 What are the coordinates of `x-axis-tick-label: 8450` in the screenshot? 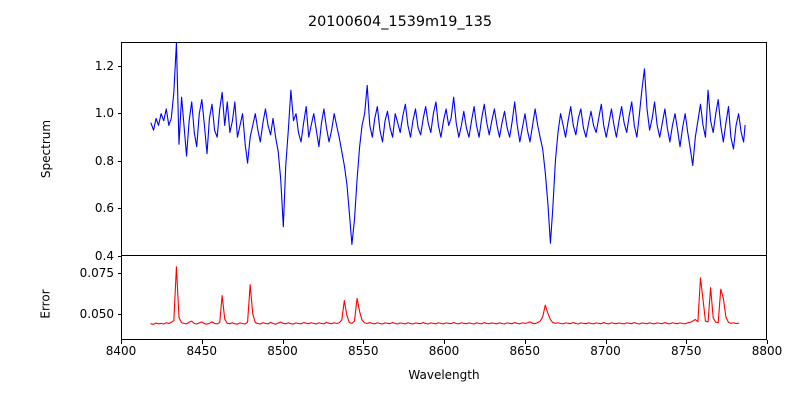 It's located at (202, 351).